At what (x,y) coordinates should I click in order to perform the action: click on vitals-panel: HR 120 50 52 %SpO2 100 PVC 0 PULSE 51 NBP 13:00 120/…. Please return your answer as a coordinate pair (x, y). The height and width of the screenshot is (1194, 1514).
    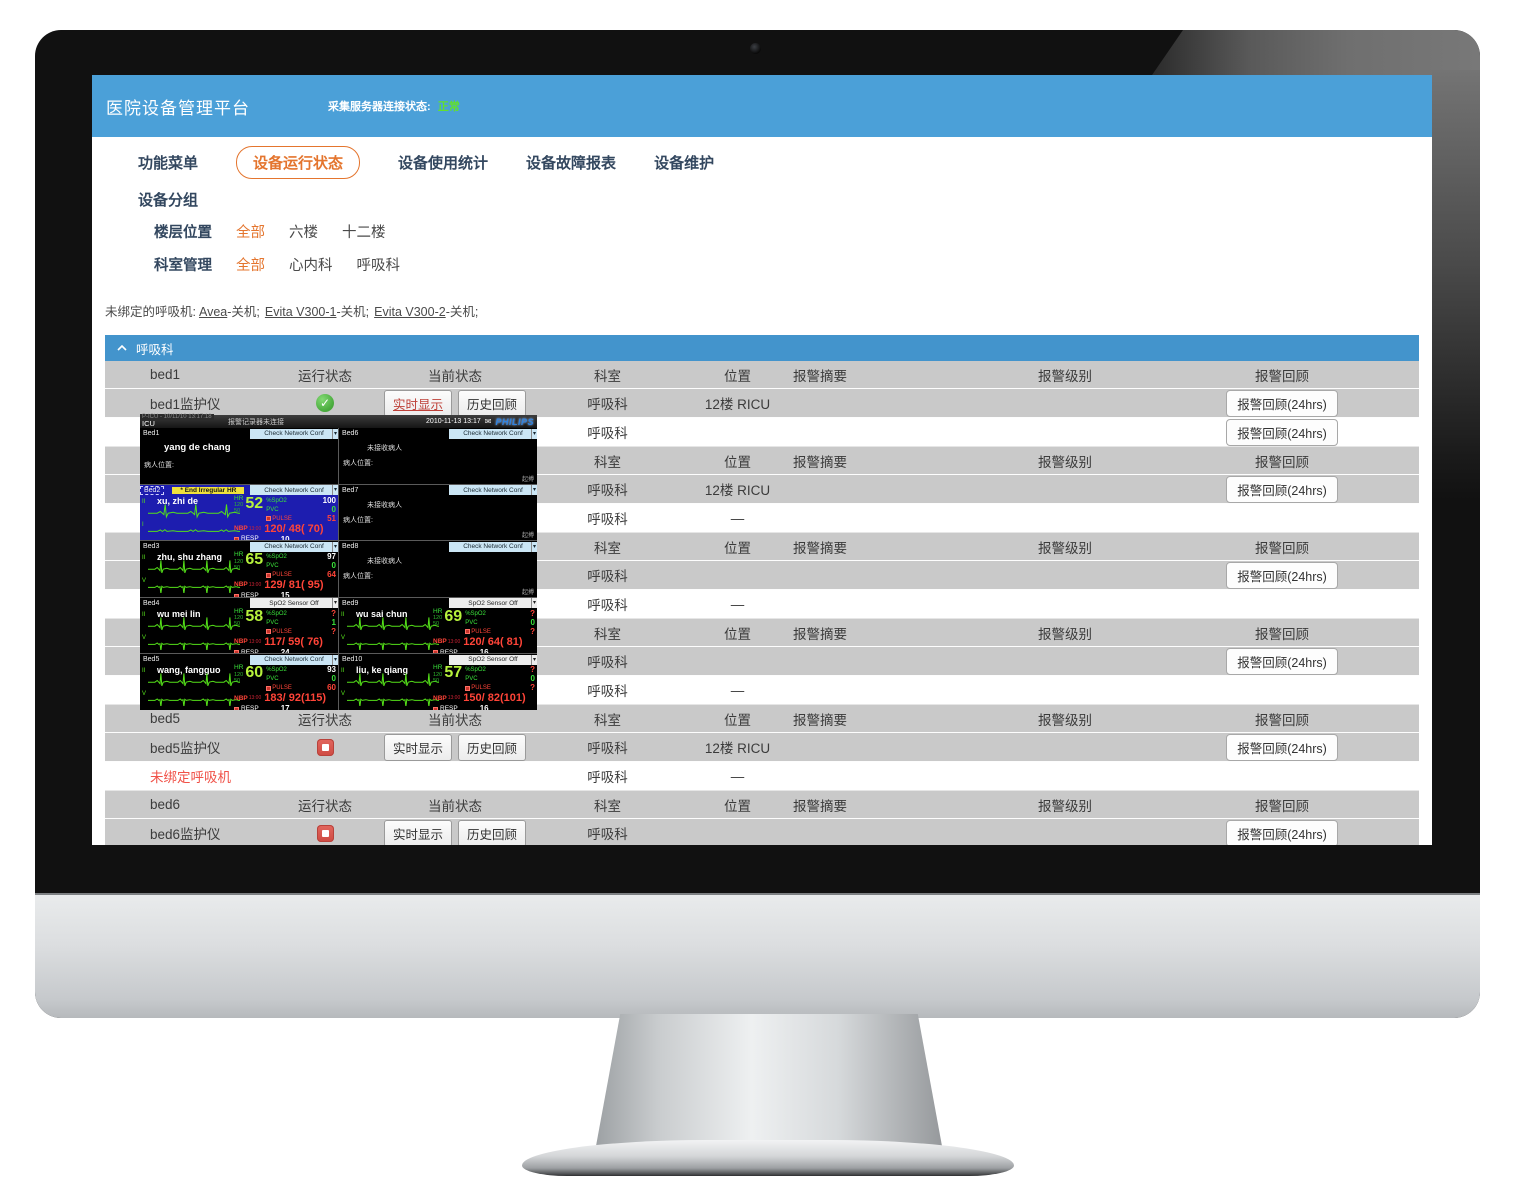
    Looking at the image, I should click on (285, 518).